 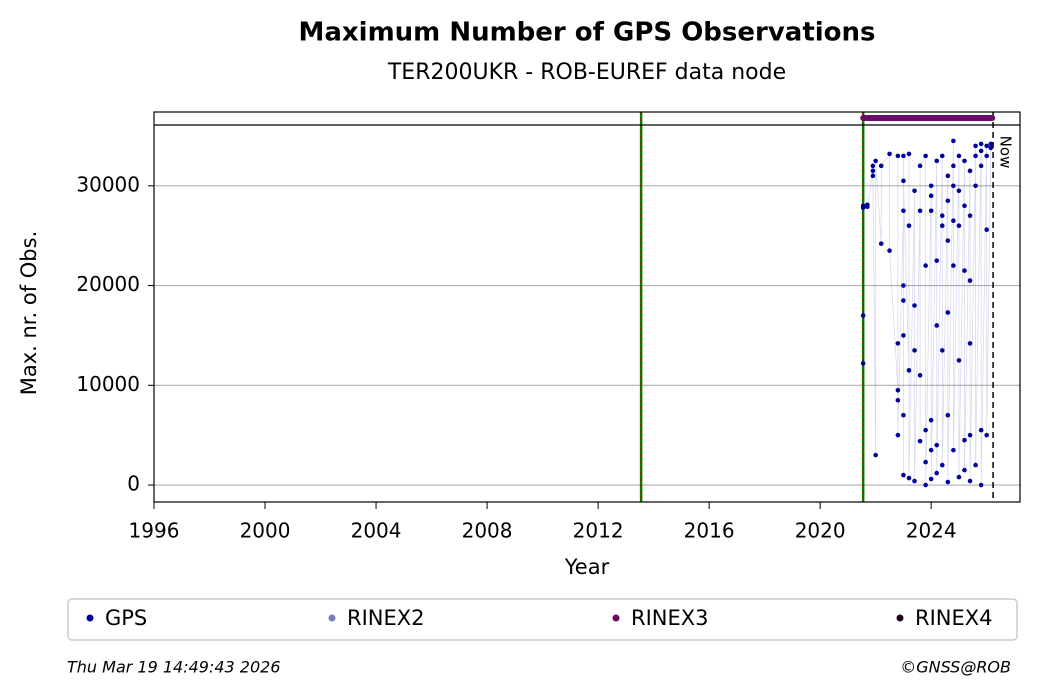 What do you see at coordinates (954, 618) in the screenshot?
I see `legend-label: RINEX4` at bounding box center [954, 618].